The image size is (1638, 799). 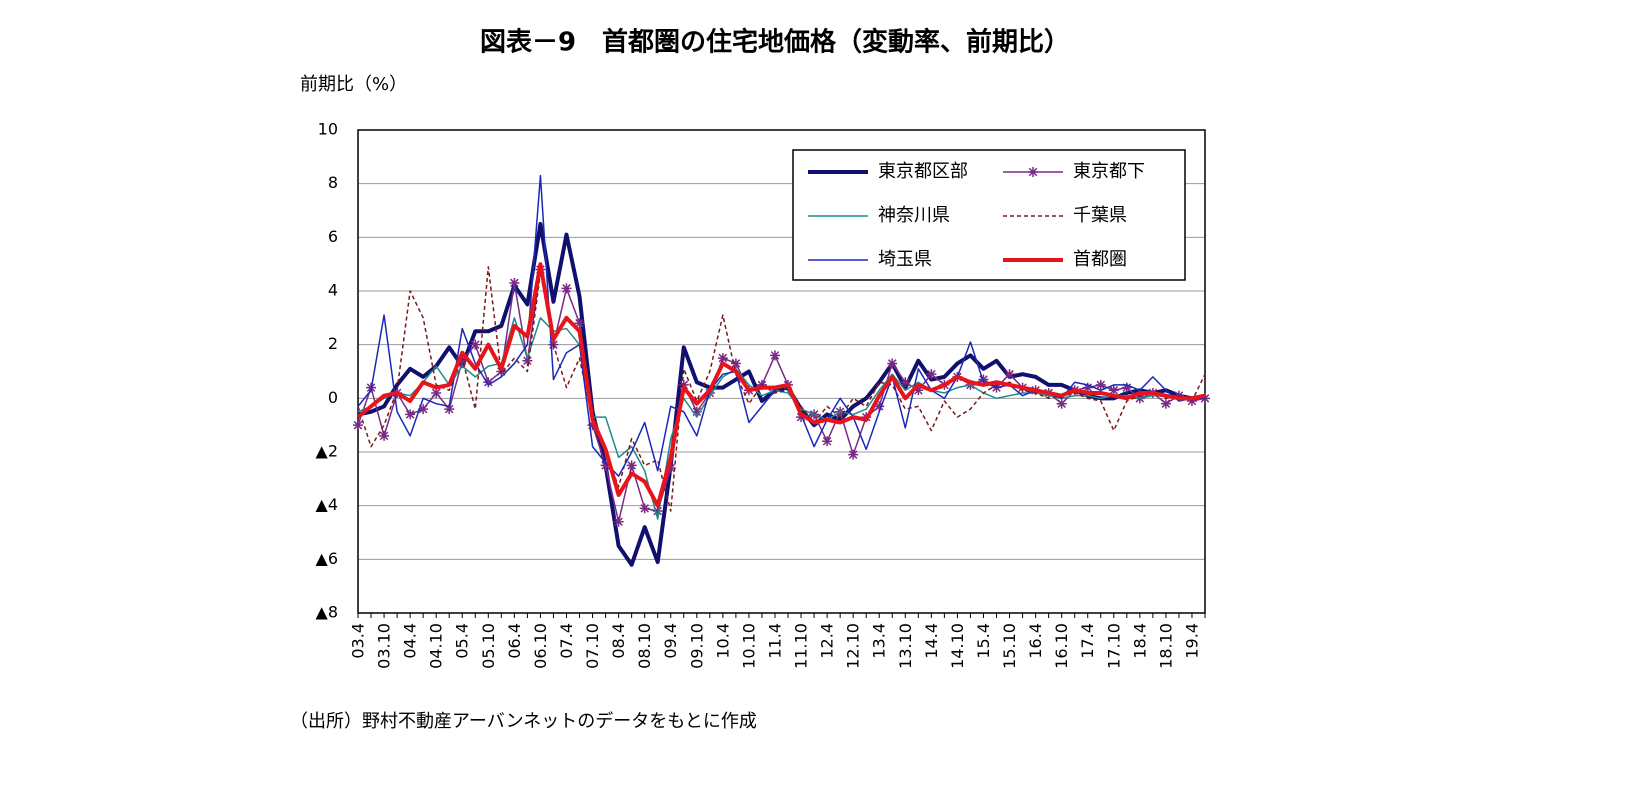 I want to click on y-tick-label: ▲2, so click(x=327, y=451).